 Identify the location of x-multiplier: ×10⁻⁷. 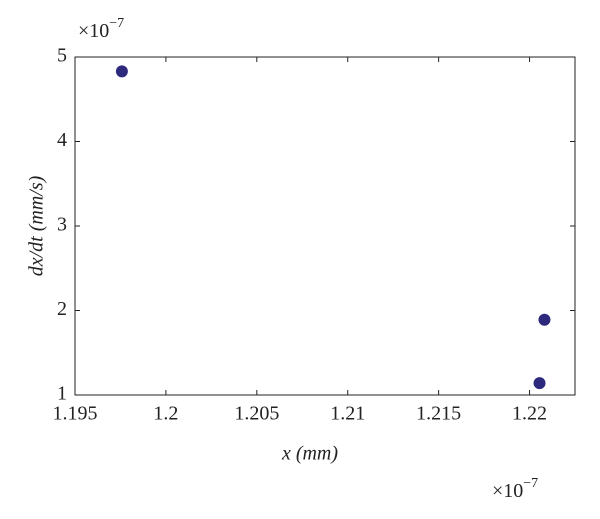
(515, 488).